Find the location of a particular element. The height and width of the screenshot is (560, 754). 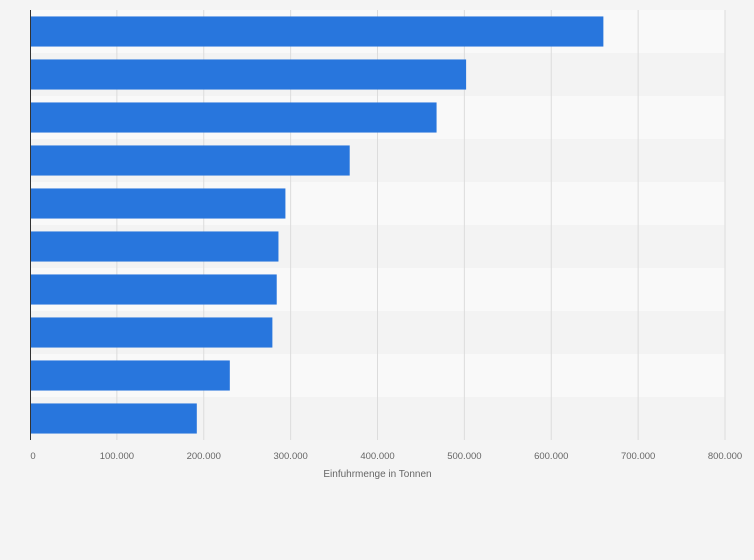

x-tick-label: 700.000 is located at coordinates (638, 456).